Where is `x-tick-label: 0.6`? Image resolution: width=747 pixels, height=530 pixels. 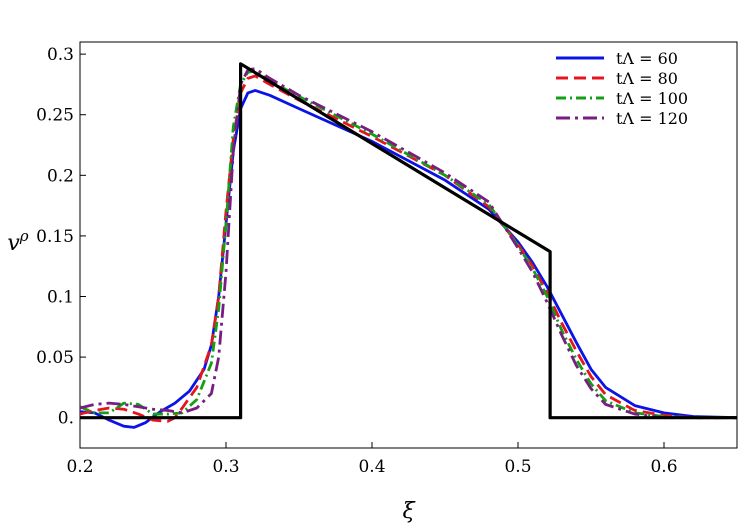
x-tick-label: 0.6 is located at coordinates (663, 467).